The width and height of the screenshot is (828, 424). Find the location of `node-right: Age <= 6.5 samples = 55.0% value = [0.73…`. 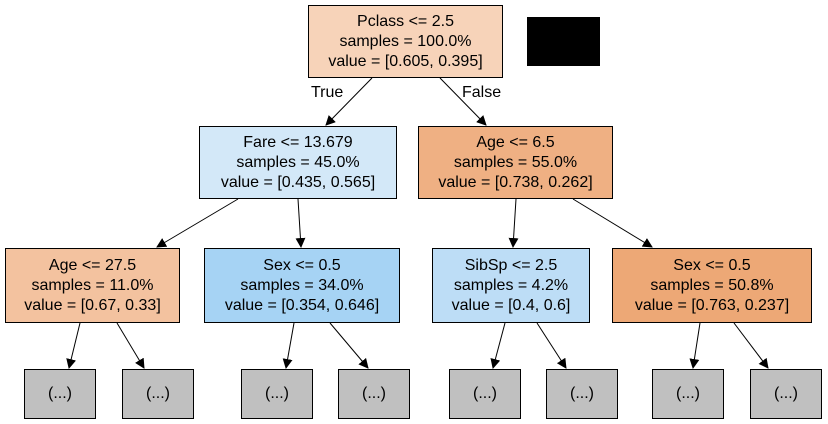

node-right: Age <= 6.5 samples = 55.0% value = [0.73… is located at coordinates (515, 162).